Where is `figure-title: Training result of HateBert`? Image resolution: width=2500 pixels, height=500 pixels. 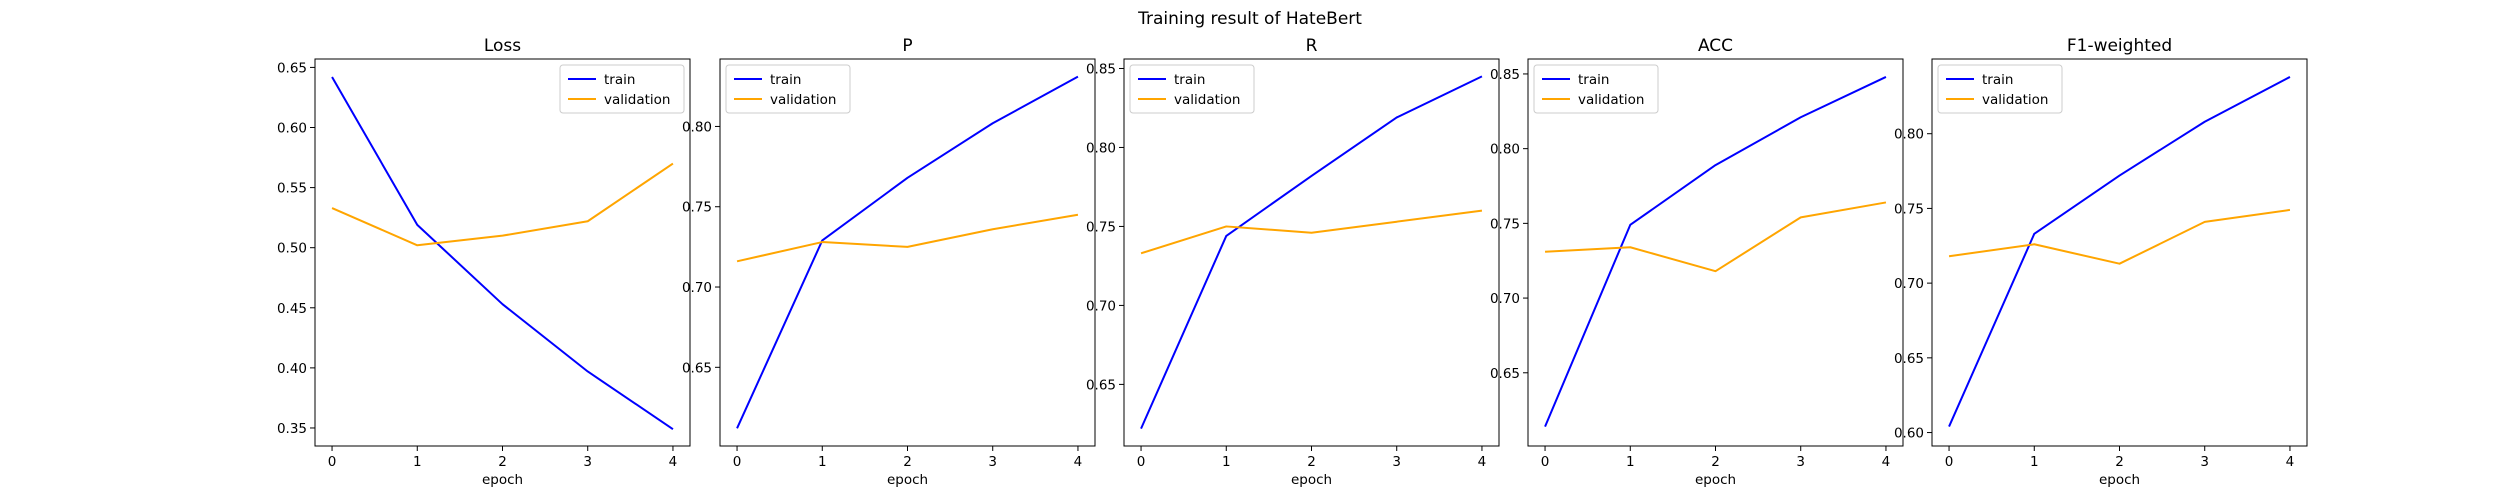
figure-title: Training result of HateBert is located at coordinates (1249, 19).